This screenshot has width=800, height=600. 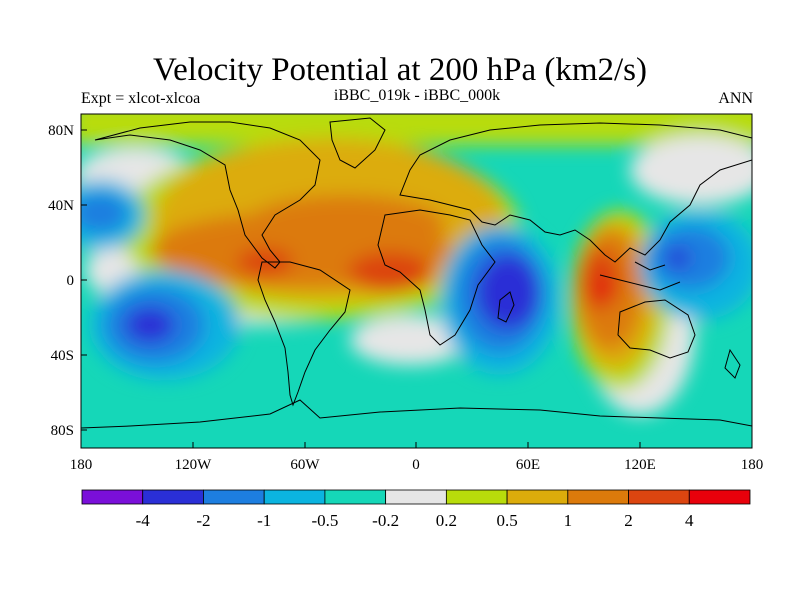 What do you see at coordinates (71, 281) in the screenshot?
I see `y-tick-label: 0` at bounding box center [71, 281].